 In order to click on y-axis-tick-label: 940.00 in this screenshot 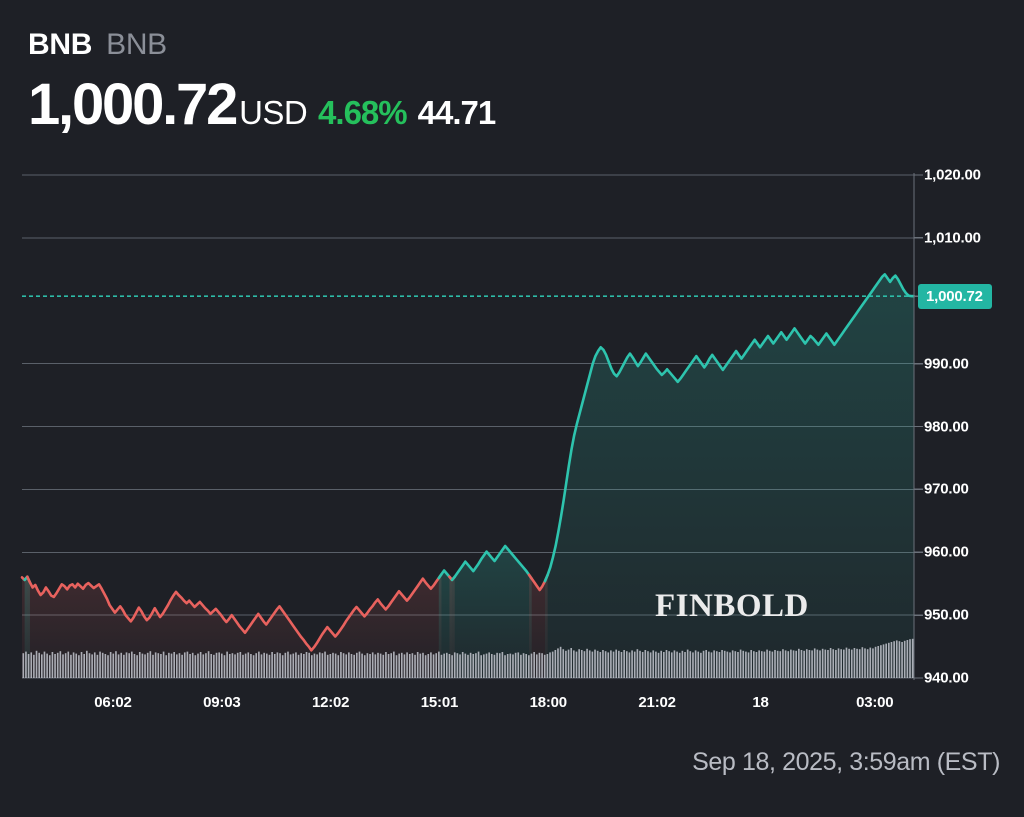, I will do `click(946, 678)`.